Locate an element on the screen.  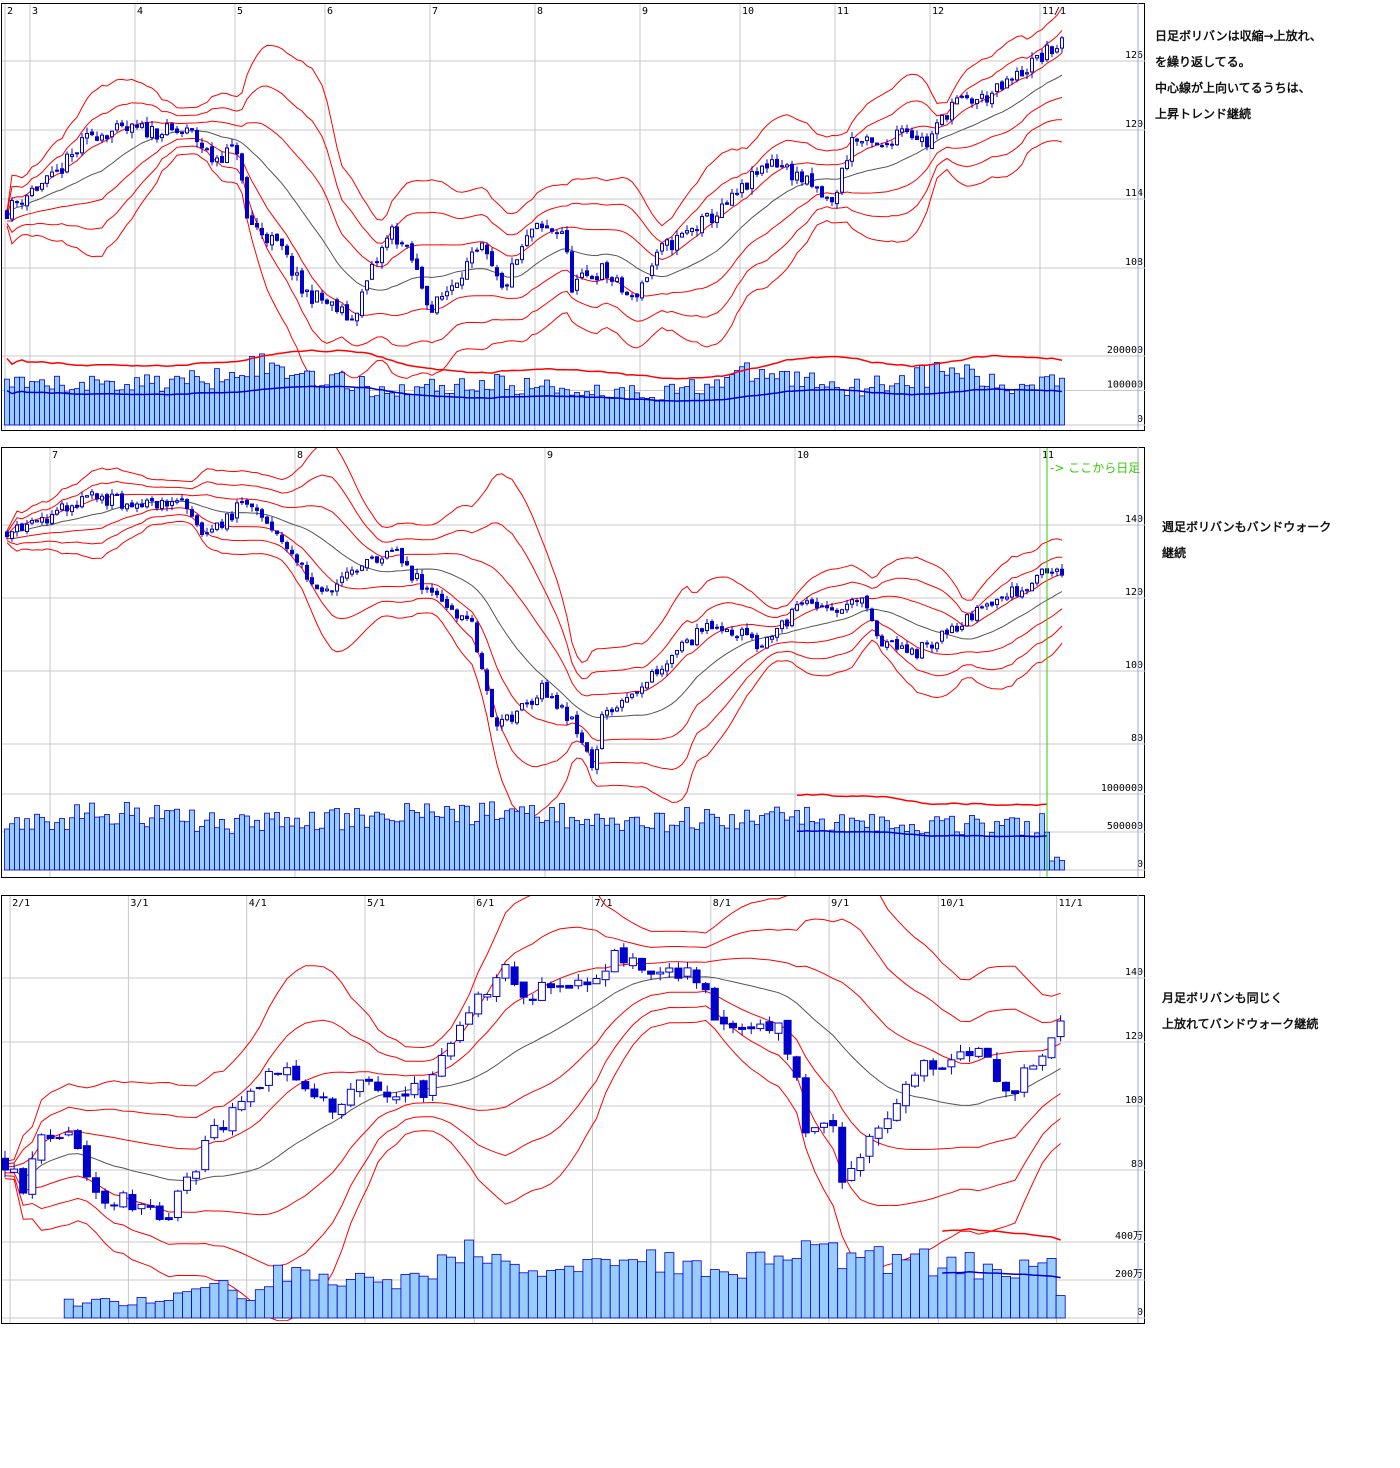
bollinger-center-line is located at coordinates (534, 609).